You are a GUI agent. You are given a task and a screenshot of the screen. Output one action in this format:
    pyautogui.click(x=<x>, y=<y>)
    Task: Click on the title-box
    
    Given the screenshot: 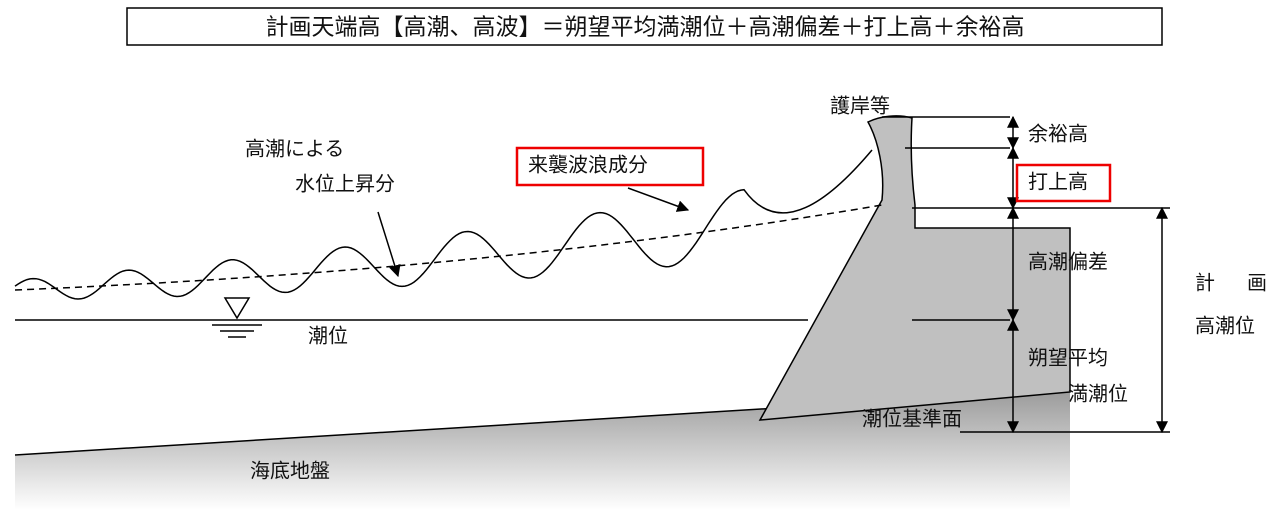 What is the action you would take?
    pyautogui.click(x=644, y=26)
    